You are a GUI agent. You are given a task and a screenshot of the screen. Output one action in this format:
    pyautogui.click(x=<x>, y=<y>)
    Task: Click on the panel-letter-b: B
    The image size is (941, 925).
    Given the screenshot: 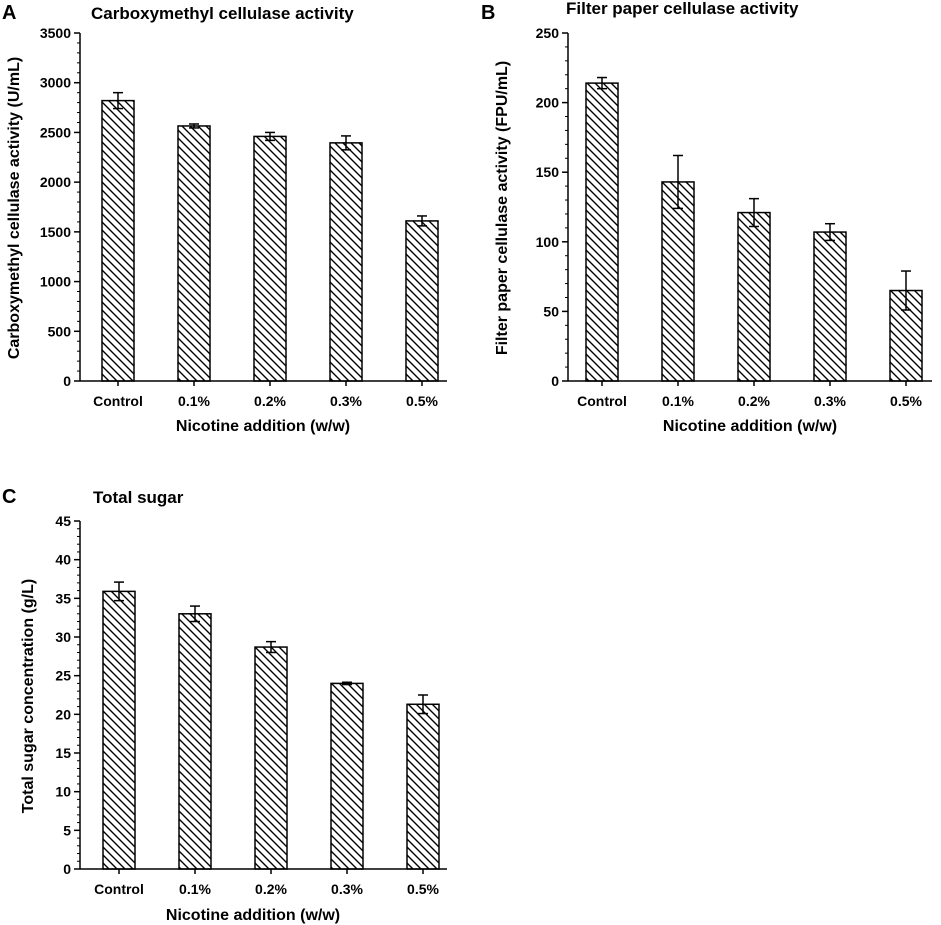 What is the action you would take?
    pyautogui.click(x=488, y=13)
    